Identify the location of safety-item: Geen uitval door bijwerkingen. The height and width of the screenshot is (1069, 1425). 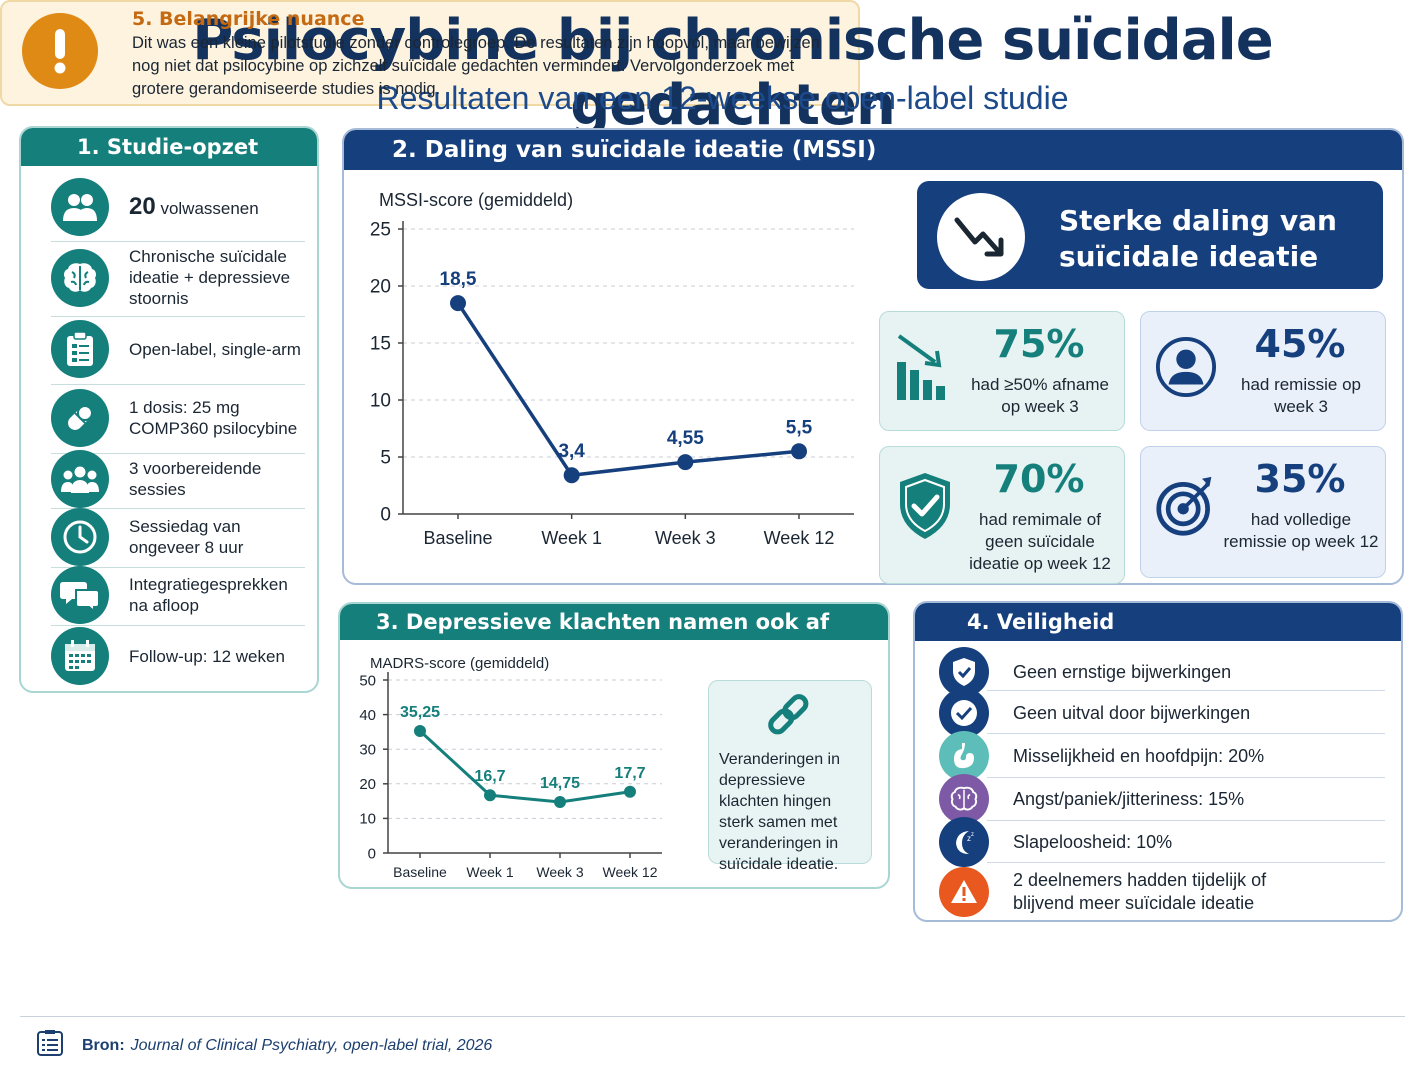
(1164, 713).